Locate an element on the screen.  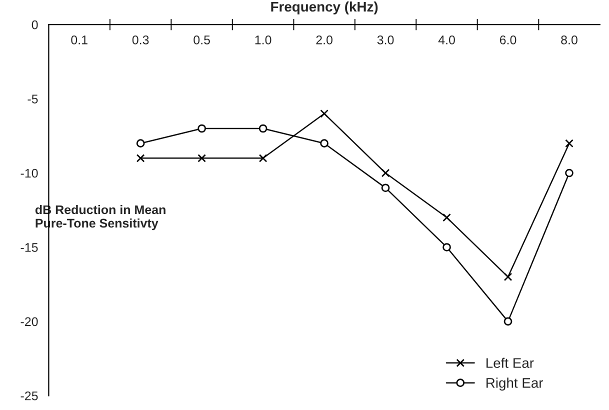
y-tick-label: -15 is located at coordinates (29, 247).